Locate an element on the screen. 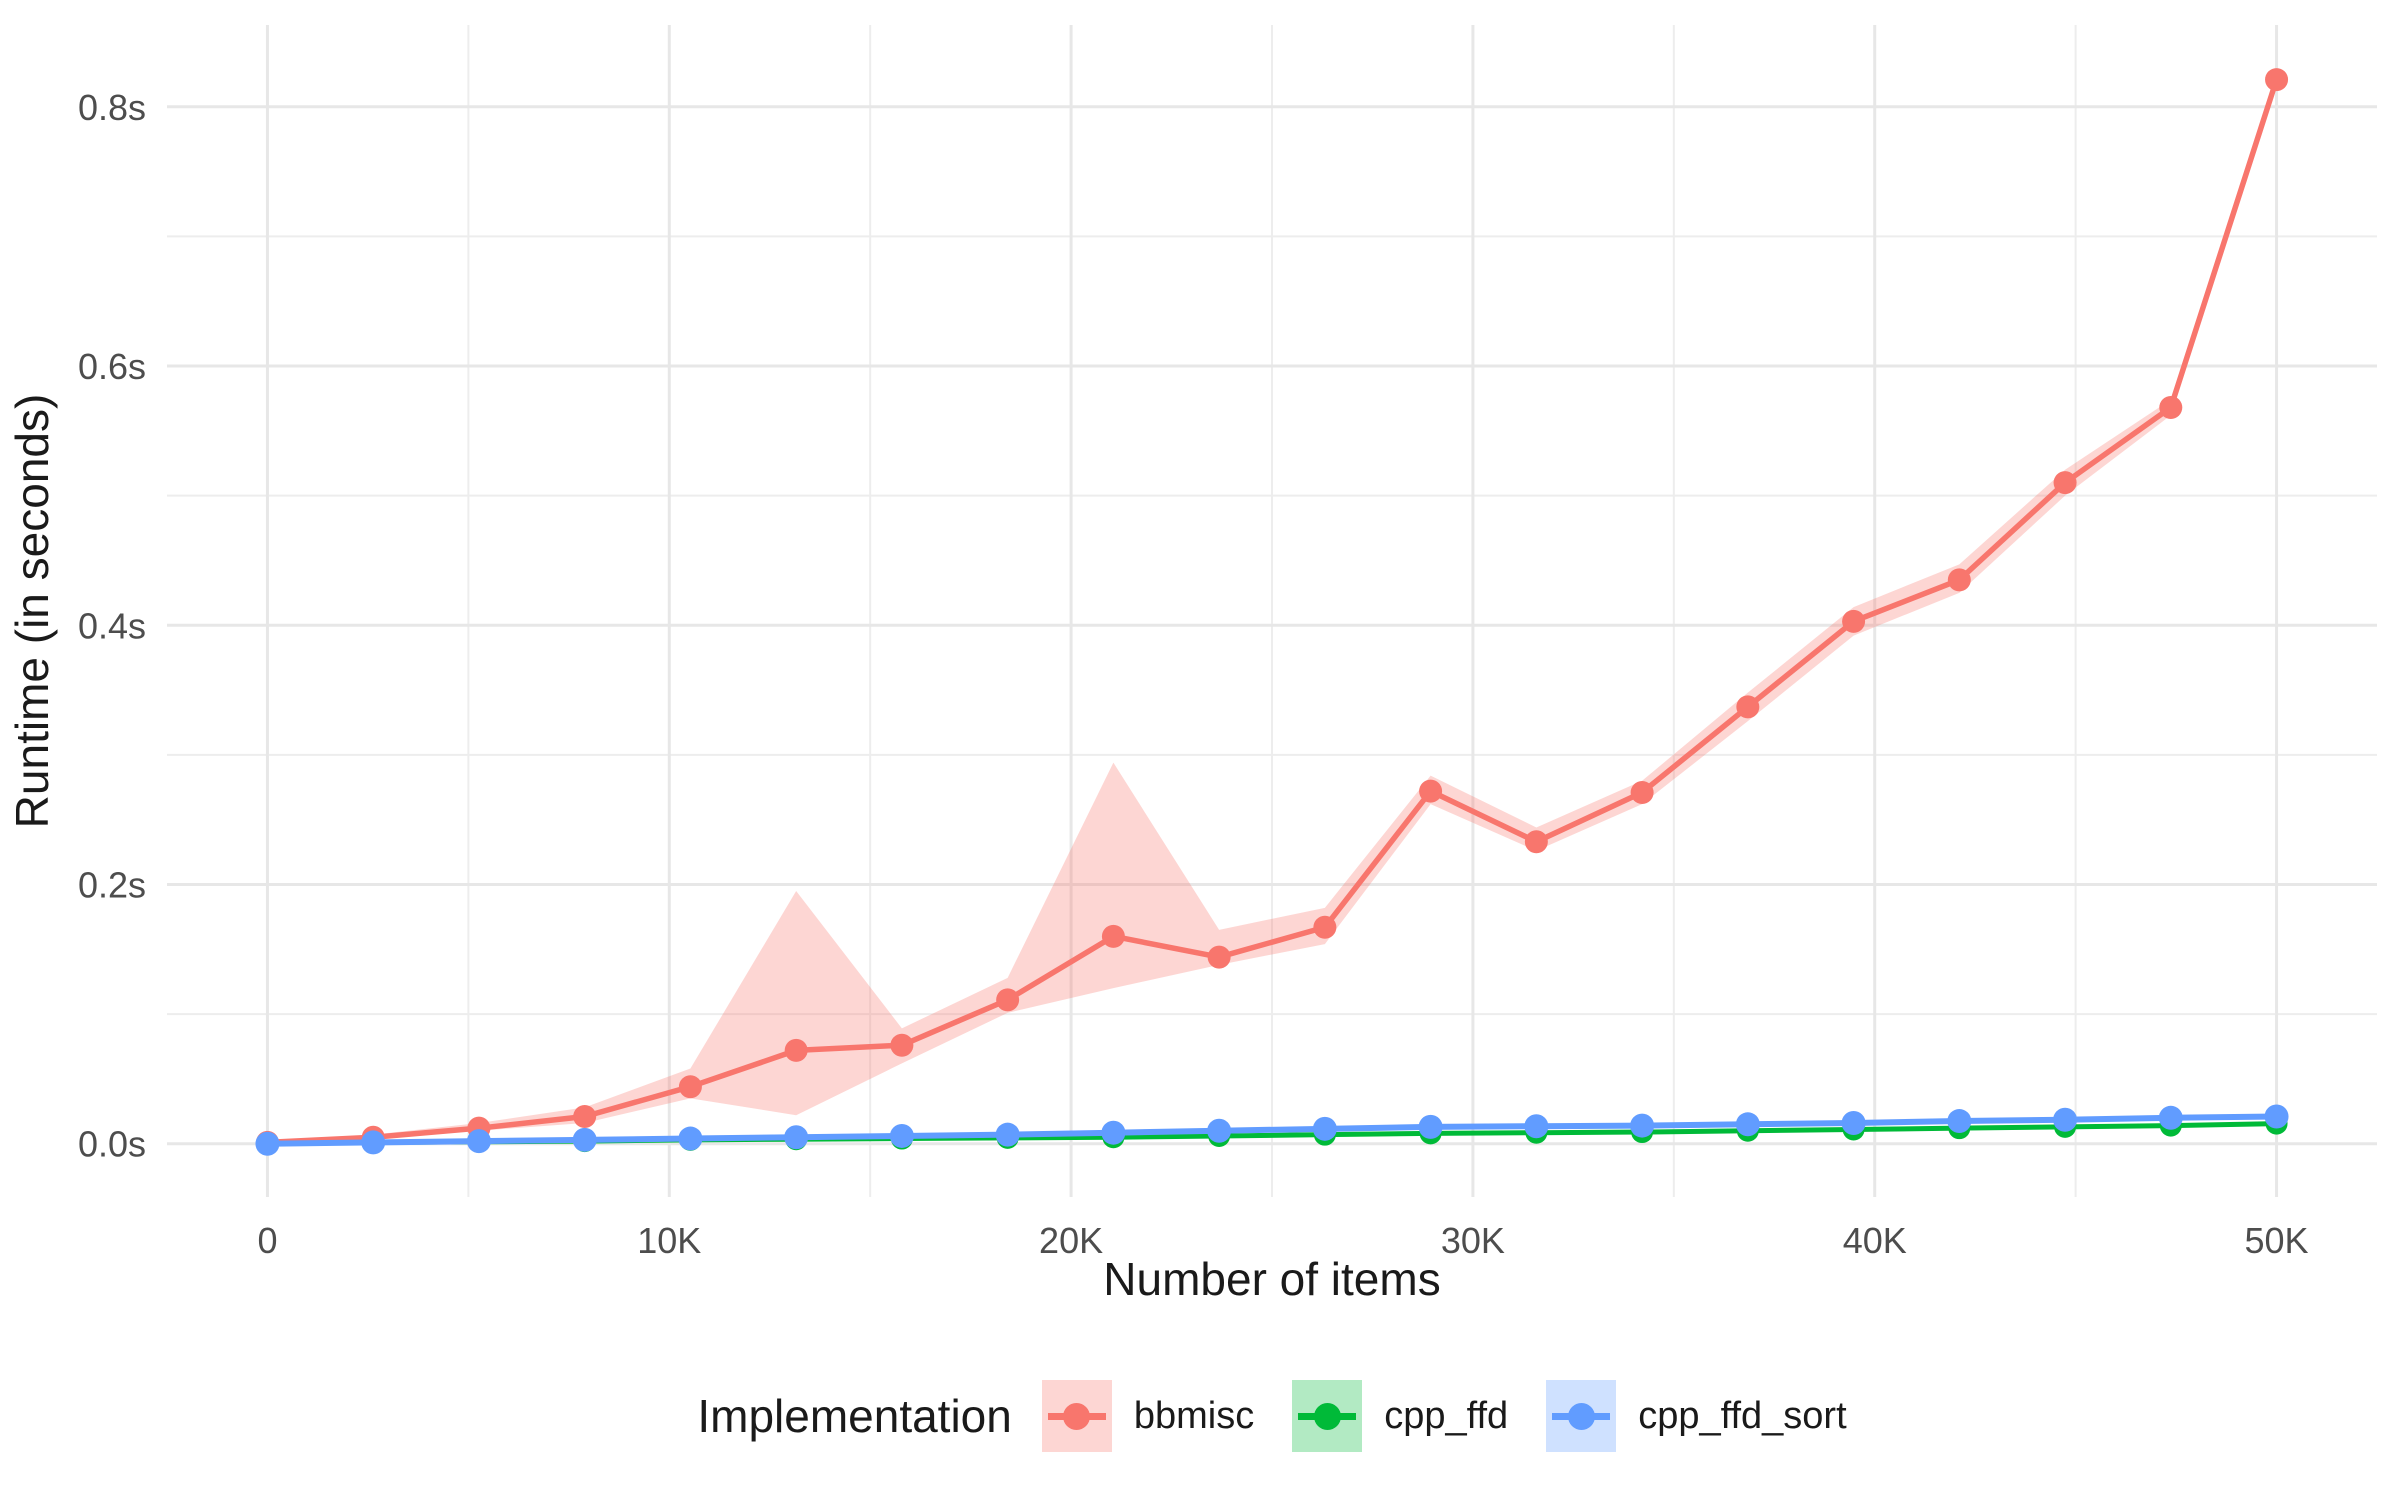 This screenshot has width=2400, height=1500. legend-key-cpp_ffd: cpp_ffd is located at coordinates (1400, 1416).